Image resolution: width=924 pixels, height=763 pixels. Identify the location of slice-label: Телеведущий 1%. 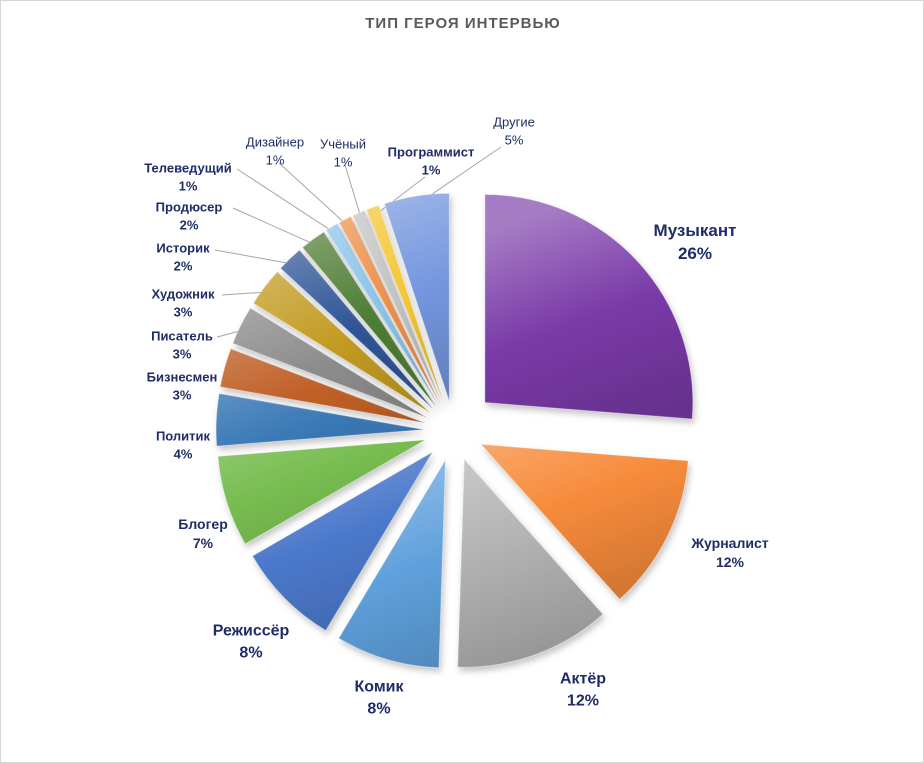
(187, 176).